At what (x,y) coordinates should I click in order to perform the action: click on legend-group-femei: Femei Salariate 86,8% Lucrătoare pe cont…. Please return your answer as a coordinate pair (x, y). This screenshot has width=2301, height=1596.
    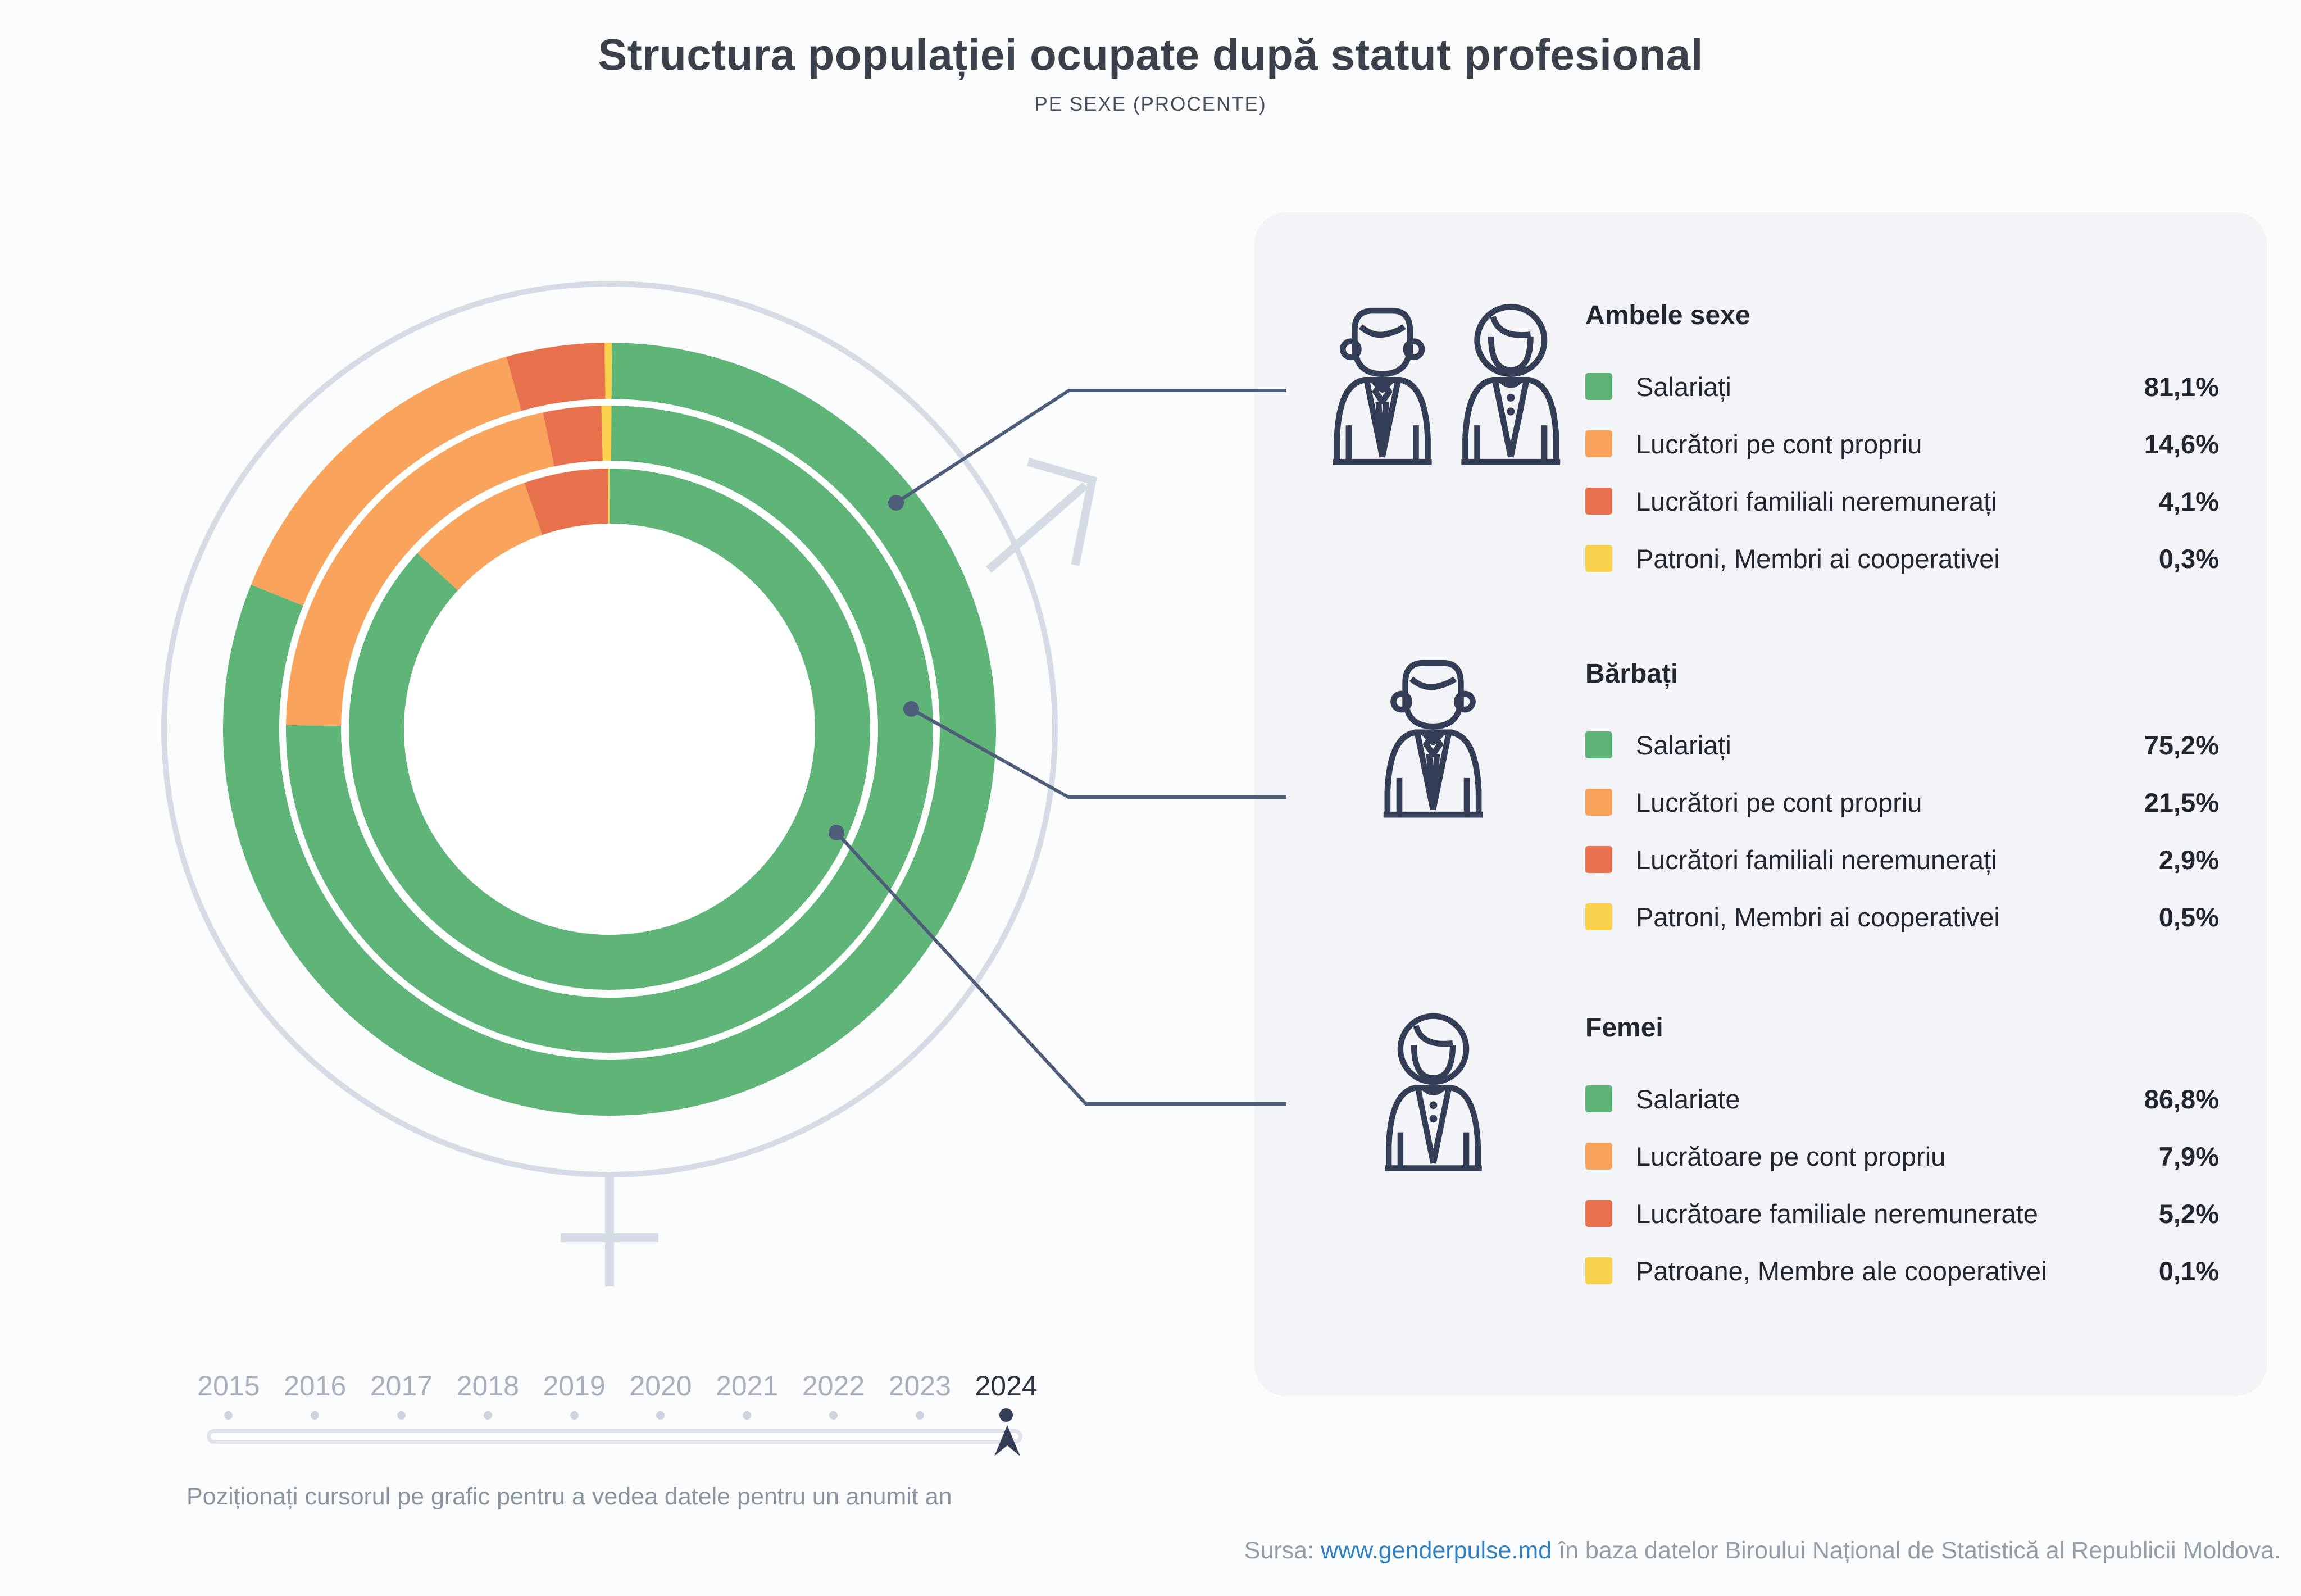
    Looking at the image, I should click on (1902, 1155).